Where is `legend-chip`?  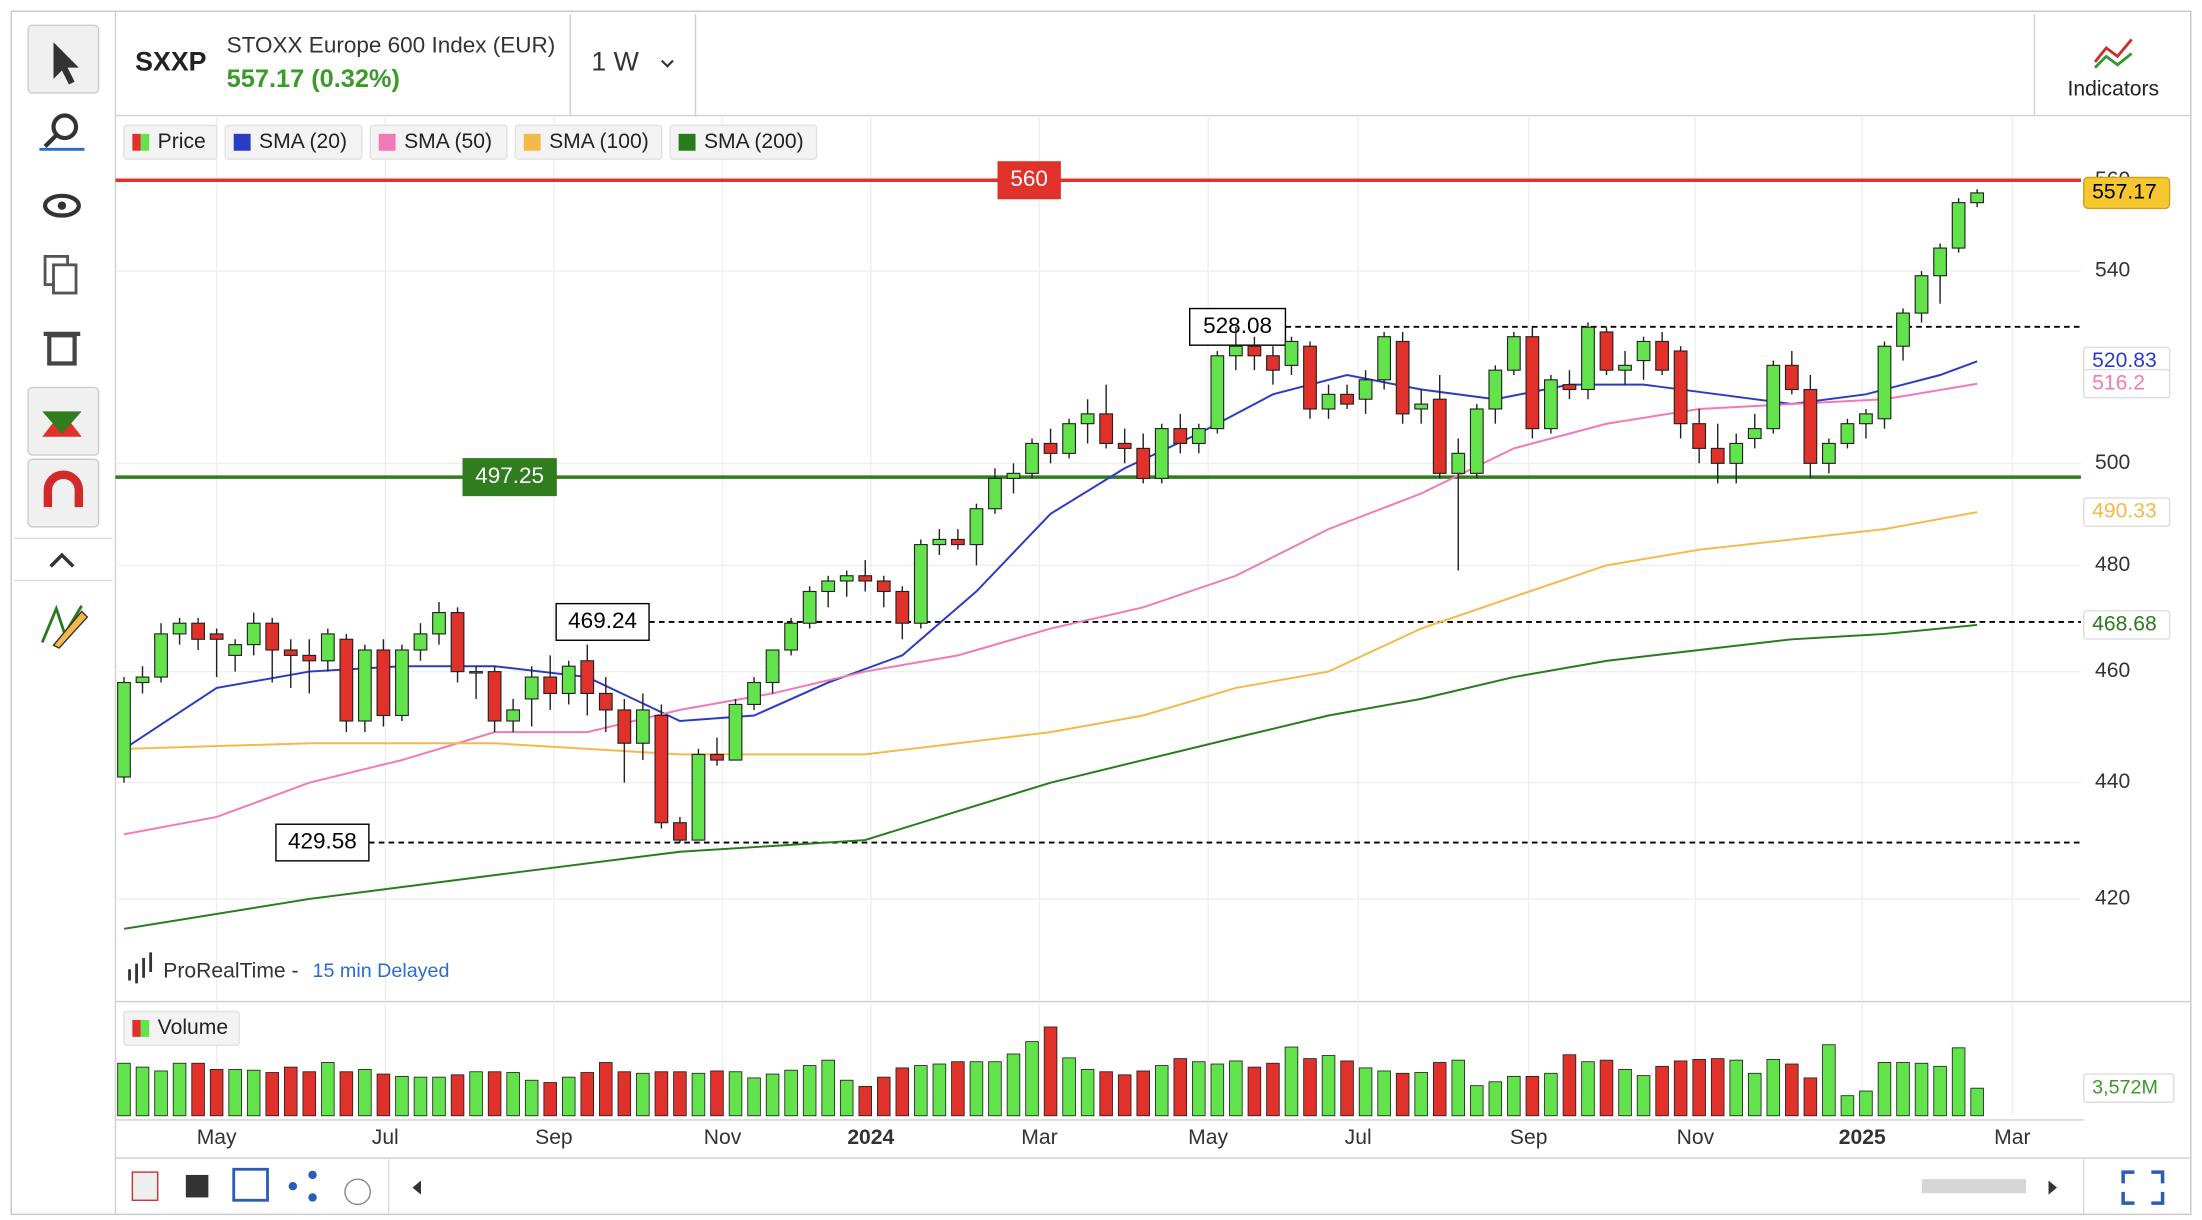
legend-chip is located at coordinates (293, 142).